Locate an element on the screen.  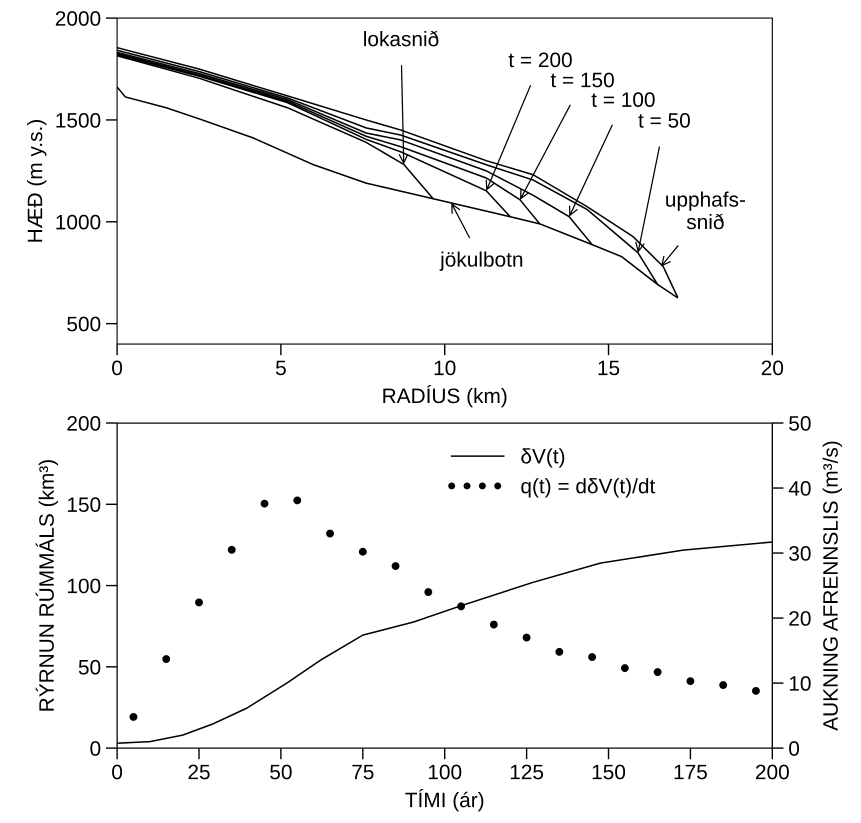
x-tick-label: 175 is located at coordinates (690, 772).